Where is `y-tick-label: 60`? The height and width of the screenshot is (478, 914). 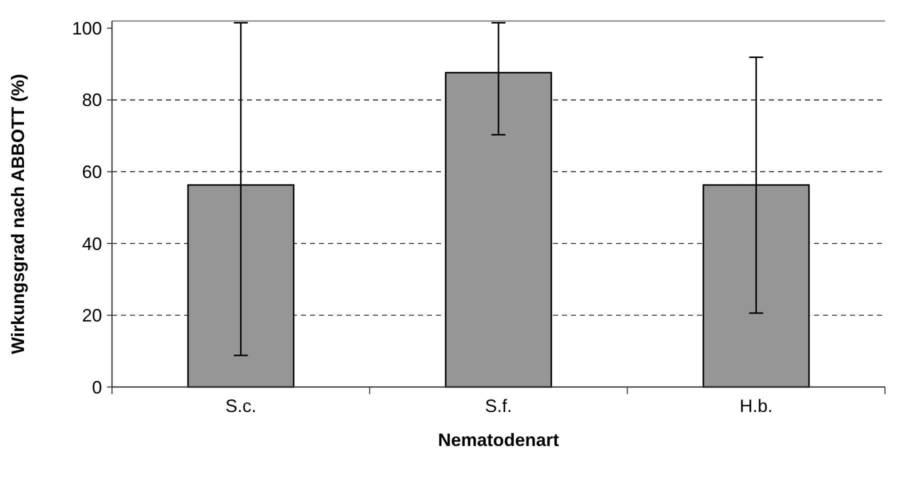
y-tick-label: 60 is located at coordinates (92, 172).